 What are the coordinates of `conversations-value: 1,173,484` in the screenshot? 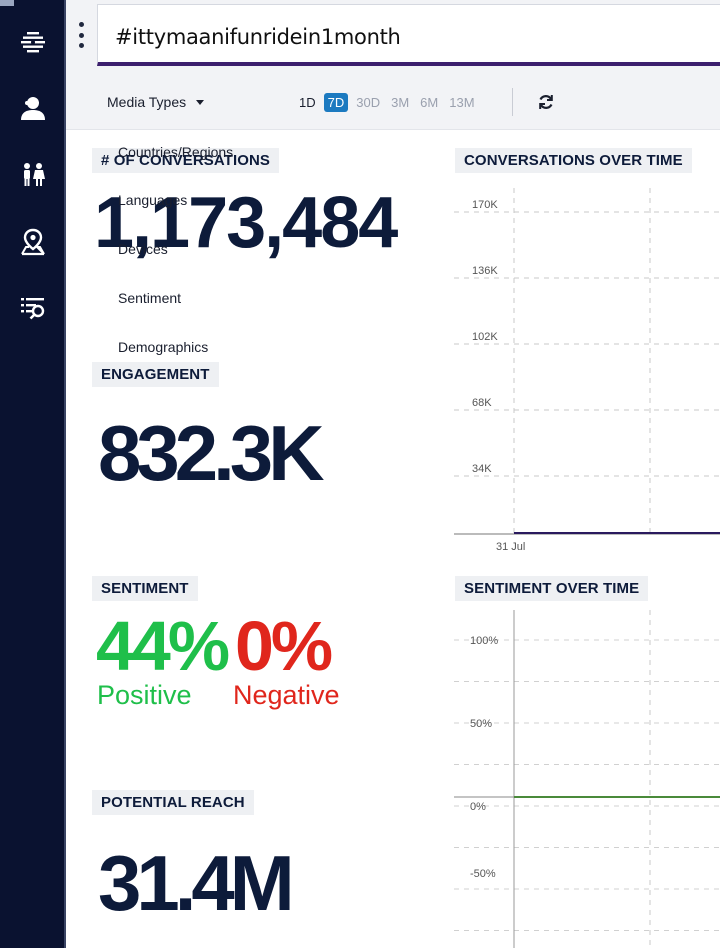 It's located at (246, 223).